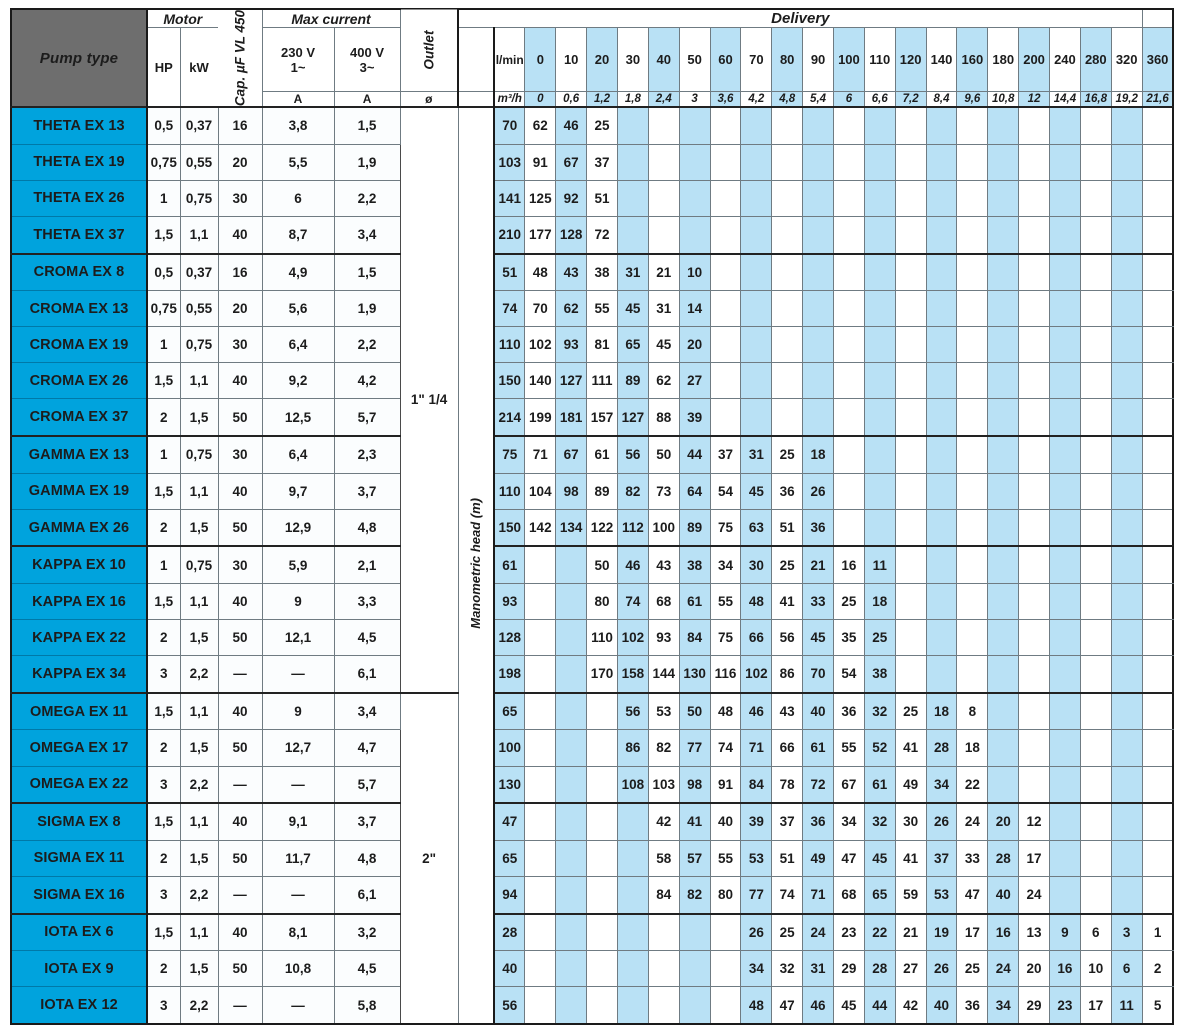 This screenshot has width=1182, height=1025. Describe the element at coordinates (879, 821) in the screenshot. I see `head-value-cell: 32` at that location.